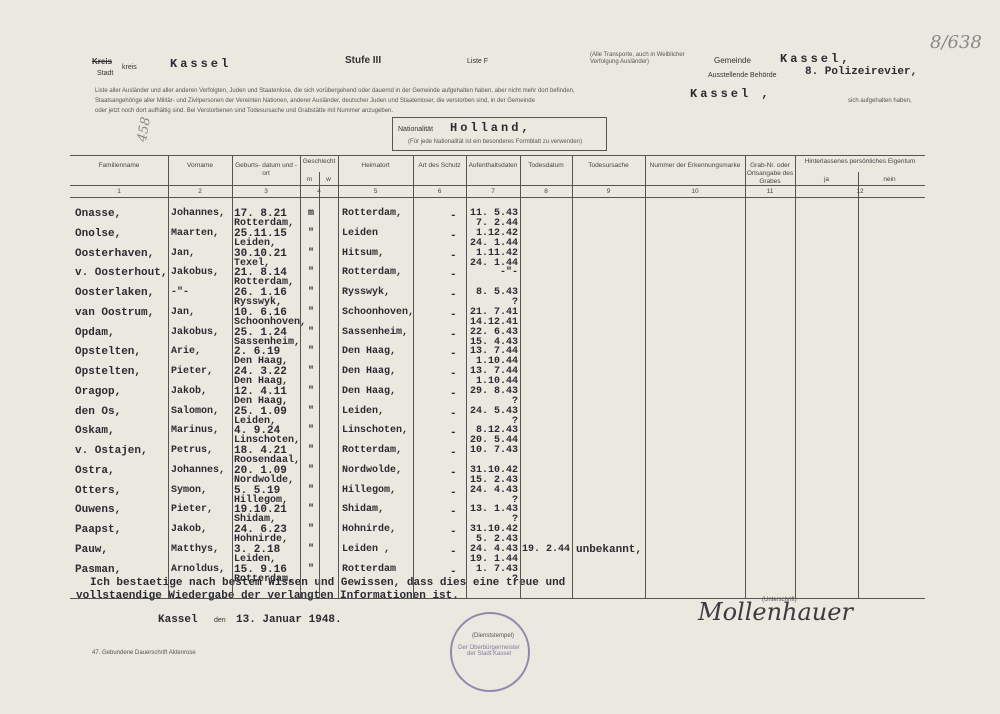 Image resolution: width=1000 pixels, height=714 pixels. Describe the element at coordinates (496, 569) in the screenshot. I see `stay-date: 1. 7.43` at that location.